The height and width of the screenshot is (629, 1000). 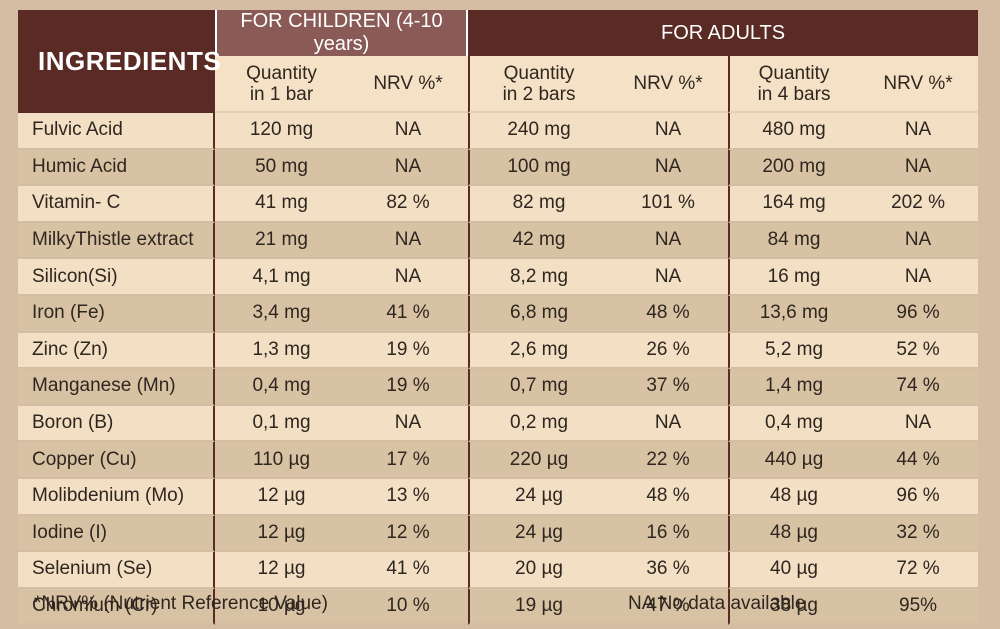 I want to click on quantity-4-bars: 16 mg, so click(x=793, y=277).